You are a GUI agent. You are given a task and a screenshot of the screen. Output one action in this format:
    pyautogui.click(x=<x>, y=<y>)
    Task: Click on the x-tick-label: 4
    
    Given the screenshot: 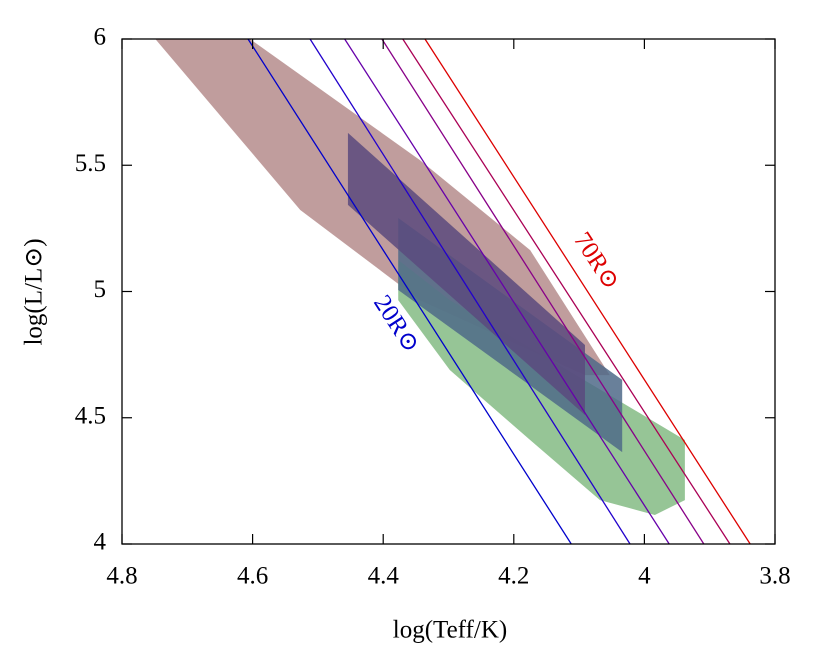 What is the action you would take?
    pyautogui.click(x=644, y=576)
    